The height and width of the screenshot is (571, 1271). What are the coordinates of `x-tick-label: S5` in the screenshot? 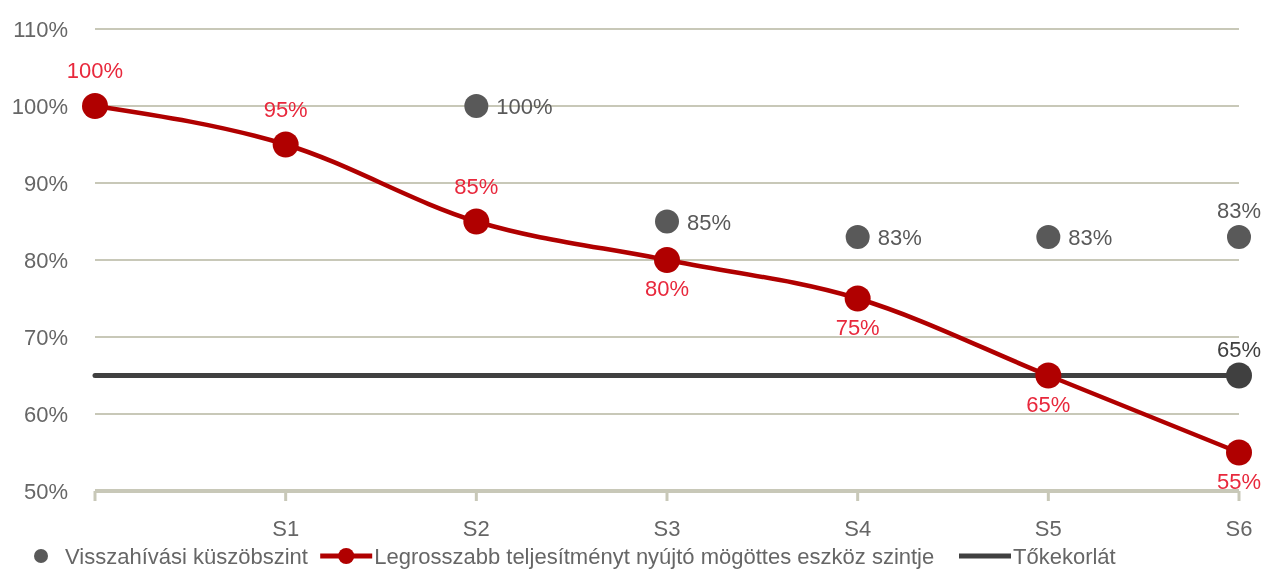 It's located at (1048, 528).